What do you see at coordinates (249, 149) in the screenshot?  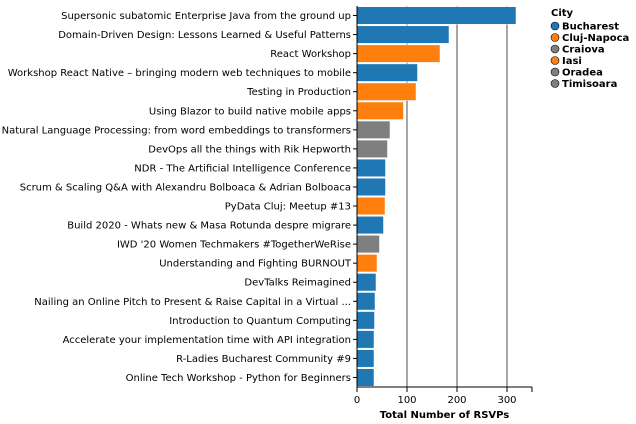 I see `category-label: DevOps all the things with Rik Hepworth` at bounding box center [249, 149].